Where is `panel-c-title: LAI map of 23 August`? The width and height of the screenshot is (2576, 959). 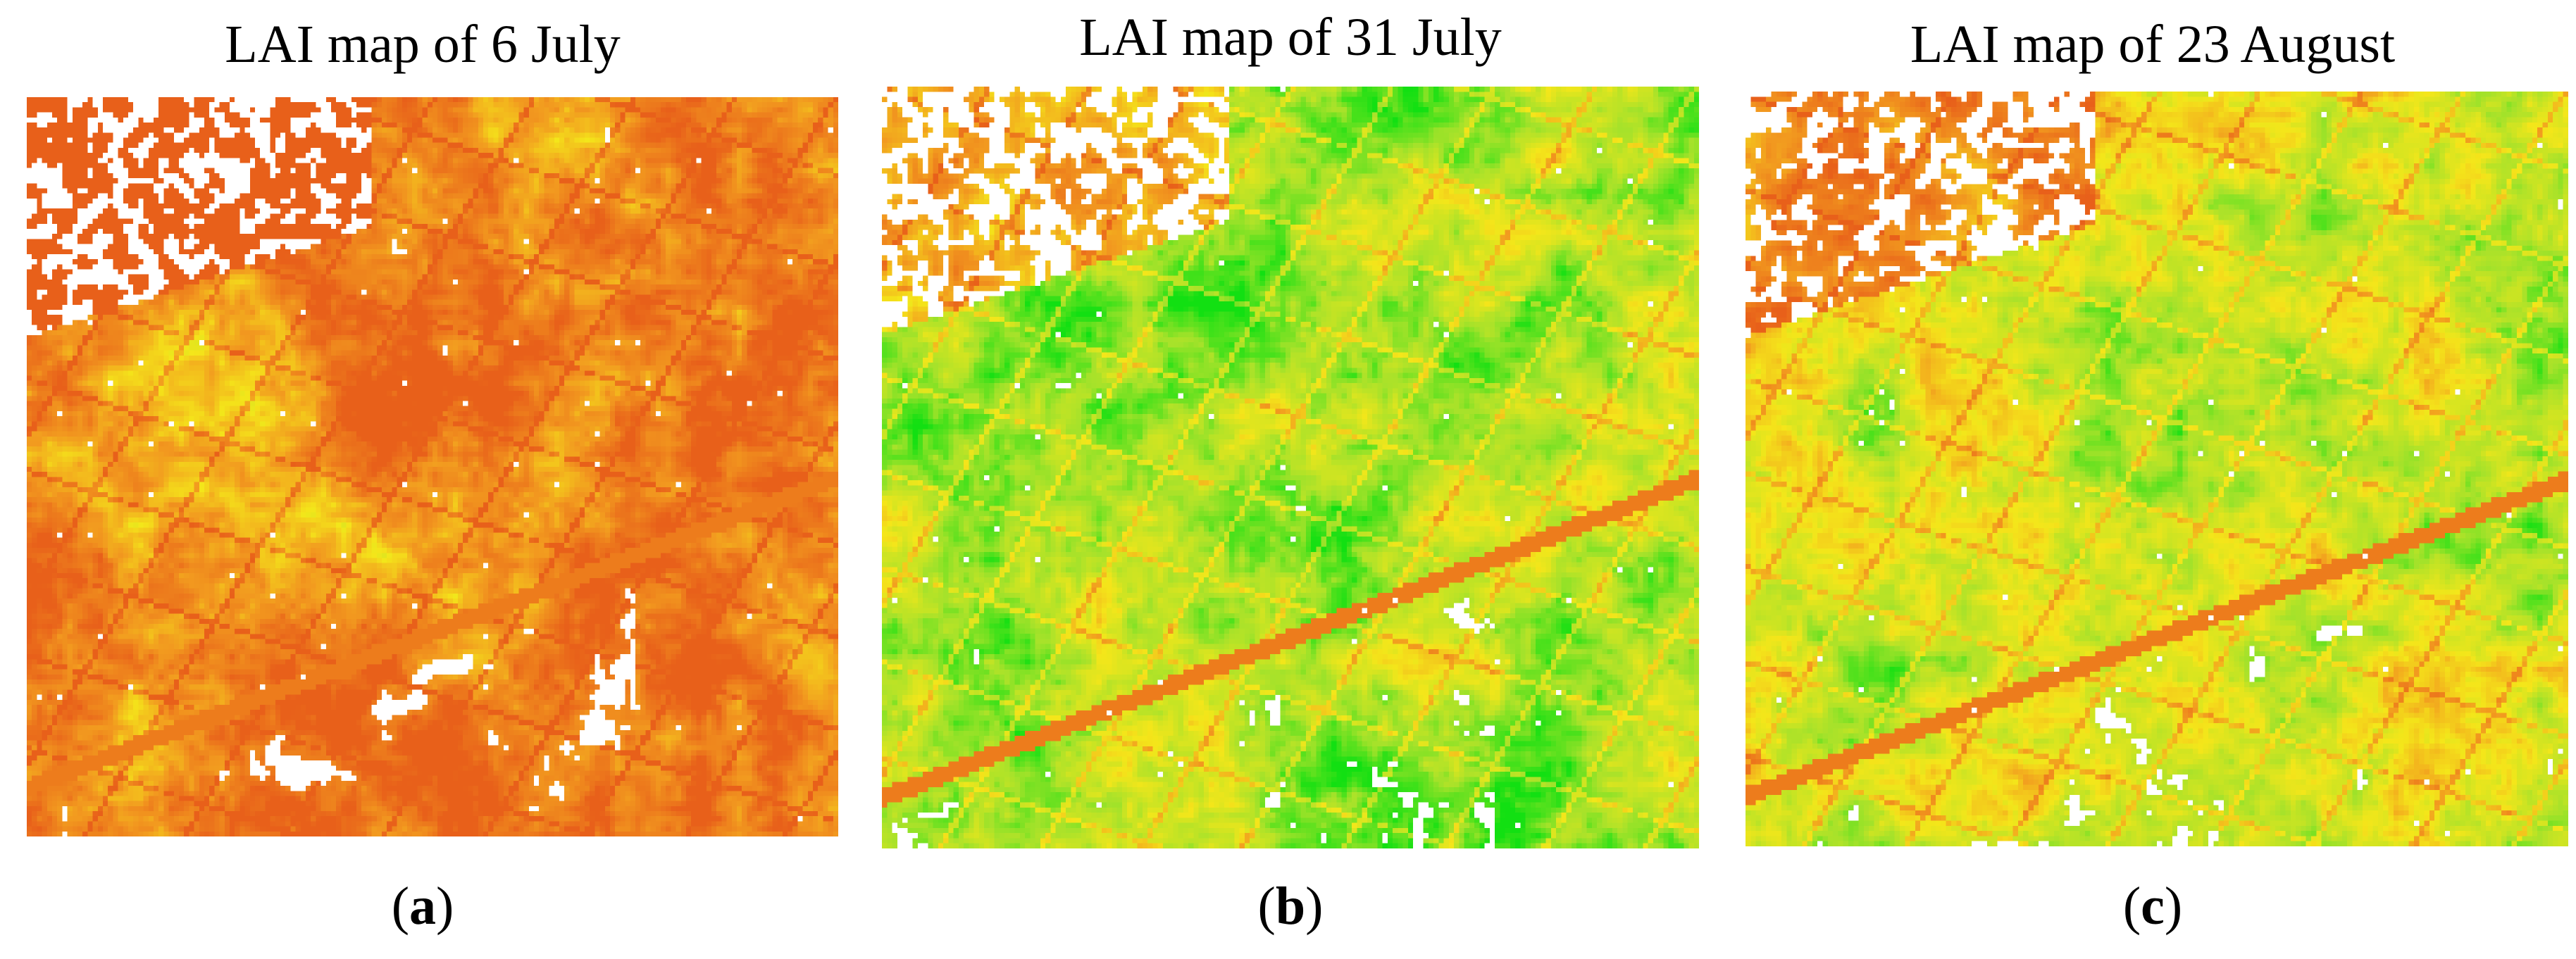 panel-c-title: LAI map of 23 August is located at coordinates (2153, 44).